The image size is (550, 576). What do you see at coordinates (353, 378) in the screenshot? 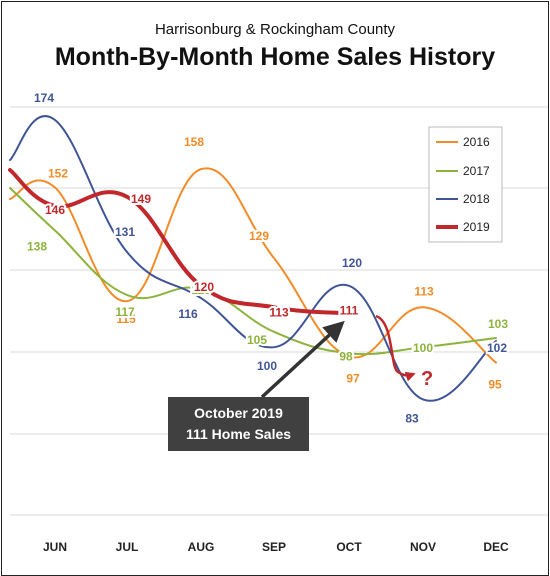
I see `data-label-2016: 97` at bounding box center [353, 378].